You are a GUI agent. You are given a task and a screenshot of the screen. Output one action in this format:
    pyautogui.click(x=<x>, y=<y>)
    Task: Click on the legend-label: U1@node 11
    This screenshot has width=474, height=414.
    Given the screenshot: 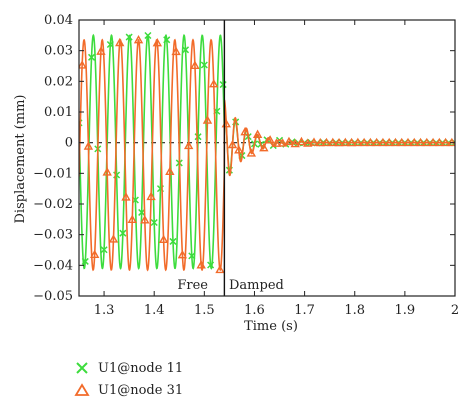 What is the action you would take?
    pyautogui.click(x=141, y=368)
    